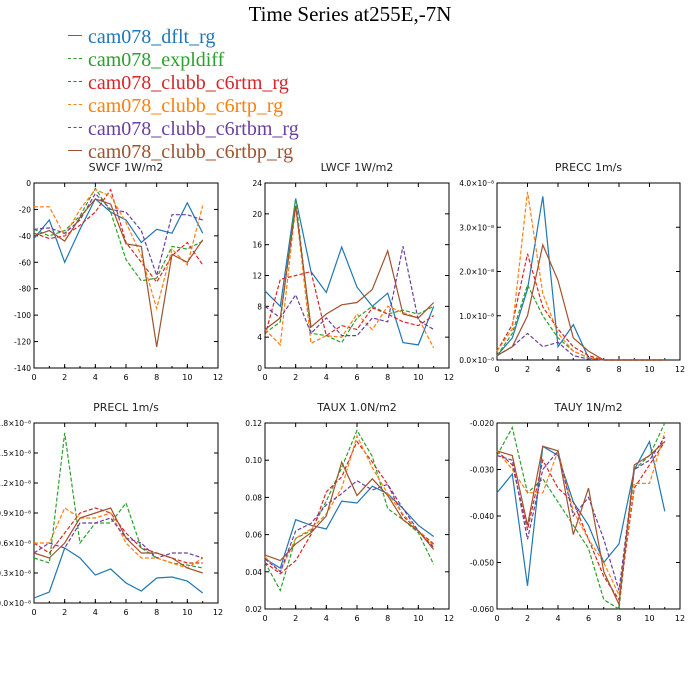  Describe the element at coordinates (482, 470) in the screenshot. I see `y-tick-label: -0.030` at that location.